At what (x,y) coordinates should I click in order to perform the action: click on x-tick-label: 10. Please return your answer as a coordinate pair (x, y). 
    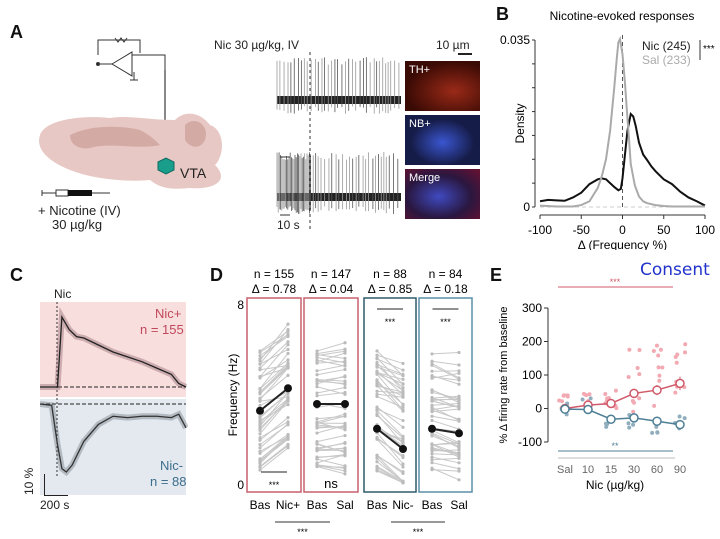
    Looking at the image, I should click on (588, 470).